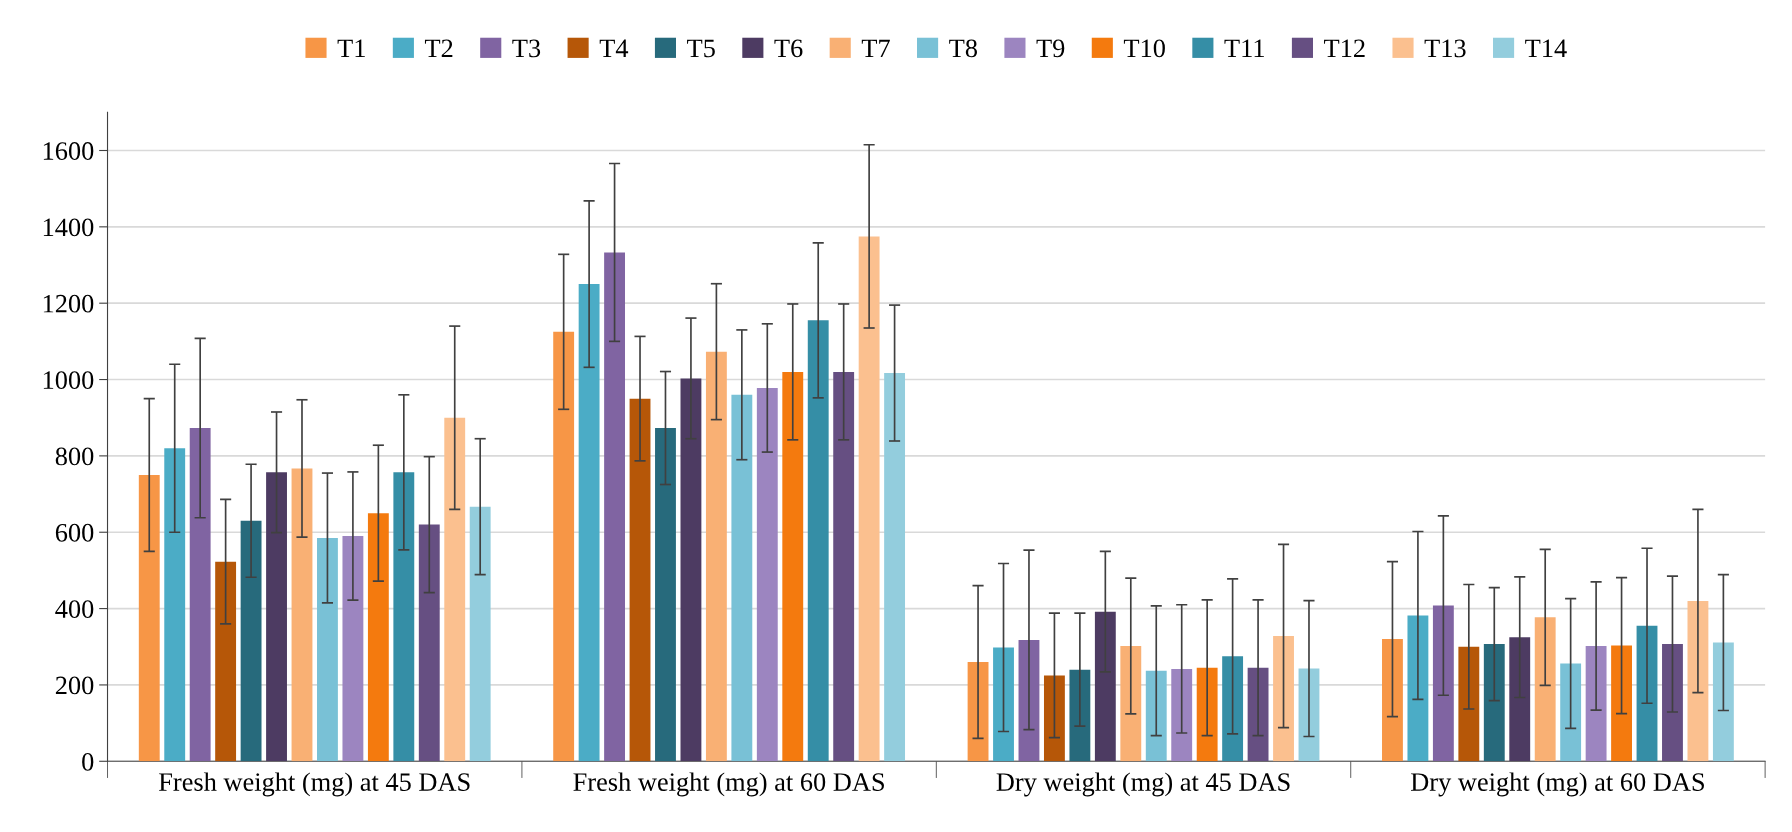 This screenshot has height=832, width=1792. I want to click on y-tick-label: 1600, so click(68, 151).